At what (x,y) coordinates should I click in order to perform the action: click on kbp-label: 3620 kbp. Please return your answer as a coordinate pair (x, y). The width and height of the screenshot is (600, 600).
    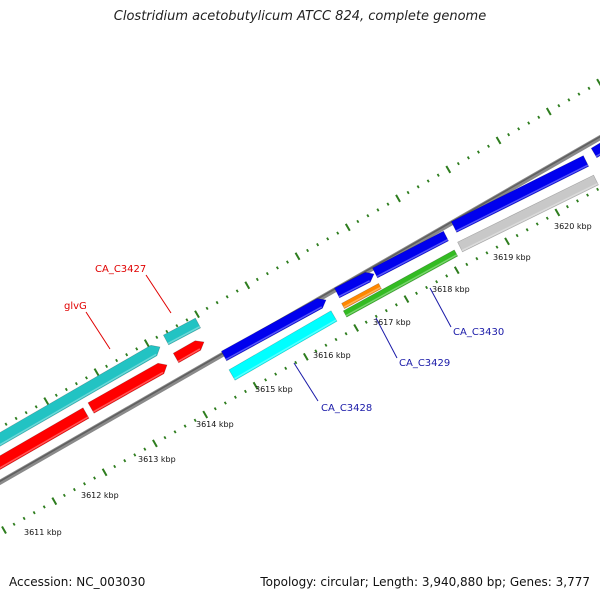
    Looking at the image, I should click on (573, 226).